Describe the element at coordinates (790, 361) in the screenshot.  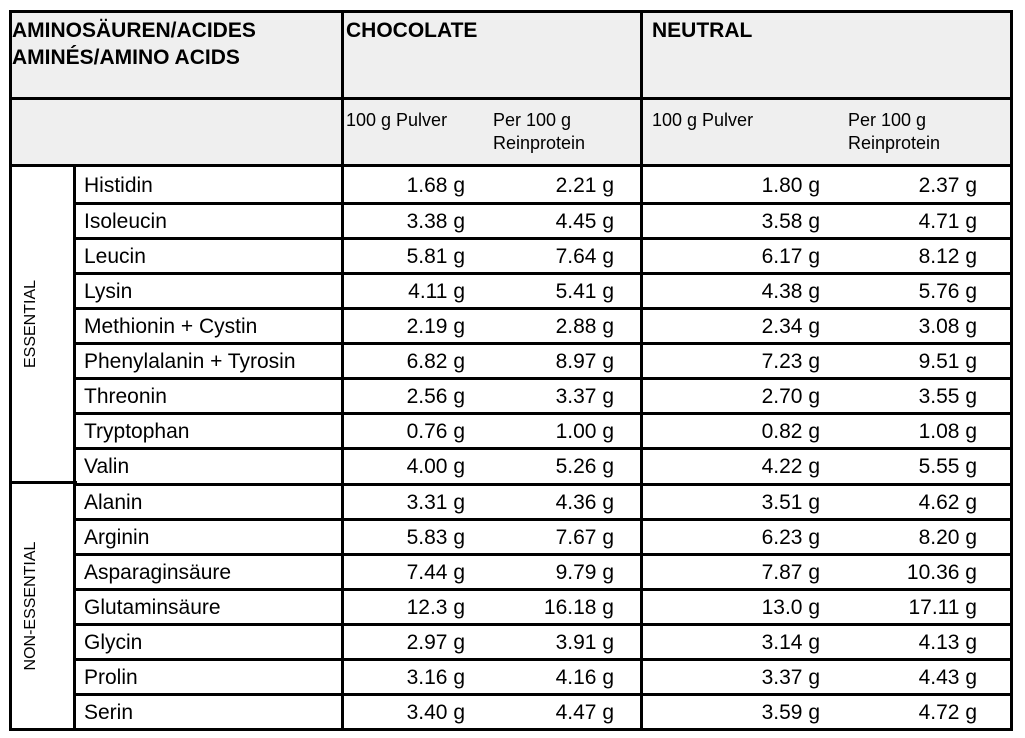
I see `neut-pulver-value: 7.23 g` at that location.